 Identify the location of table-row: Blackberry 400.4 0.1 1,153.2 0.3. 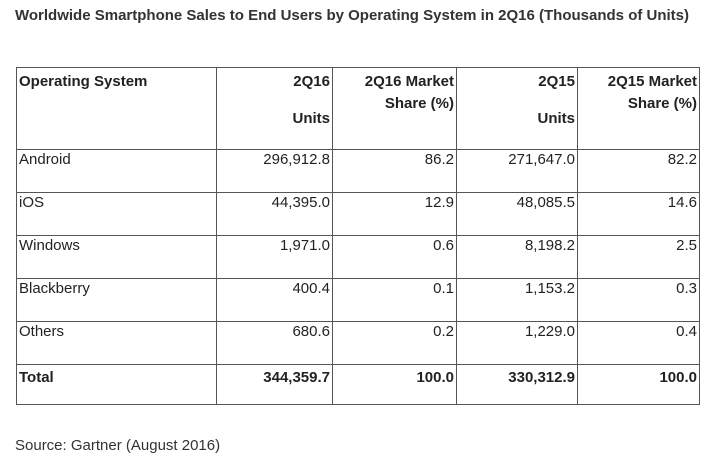
(358, 300).